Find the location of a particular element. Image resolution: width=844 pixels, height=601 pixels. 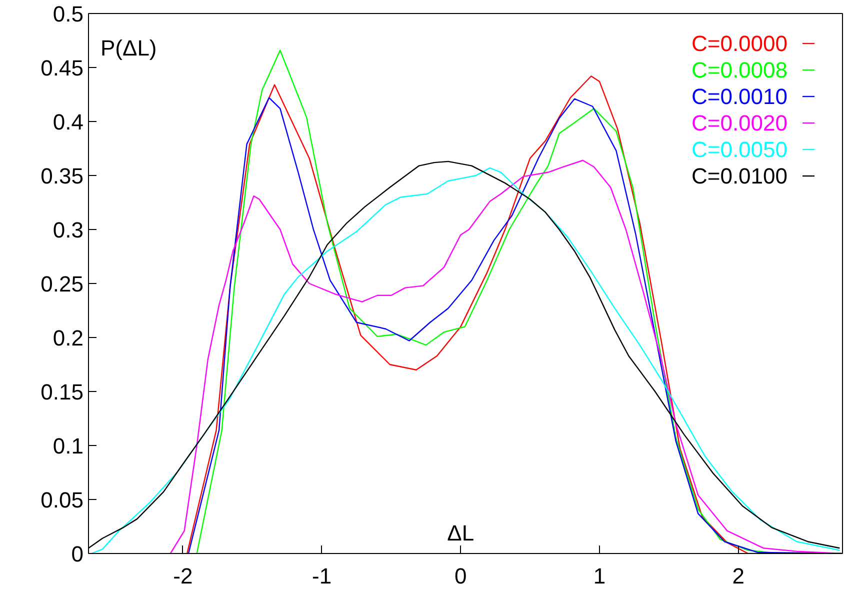

x-tick-label: 1 is located at coordinates (599, 576).